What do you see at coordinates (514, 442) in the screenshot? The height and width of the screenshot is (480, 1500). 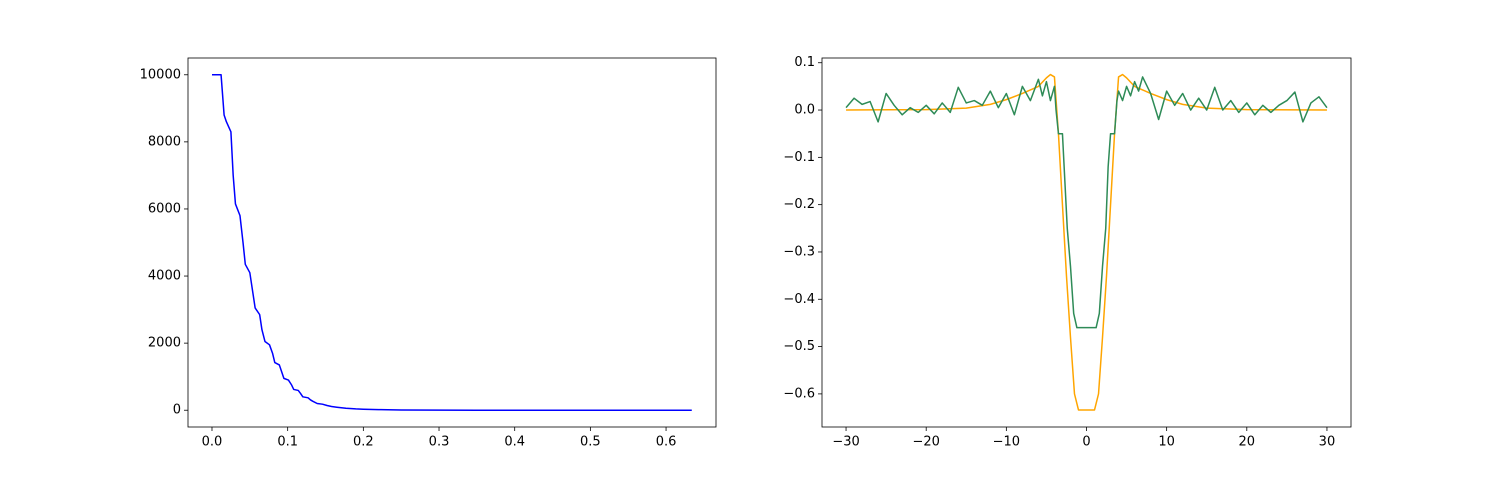 I see `x-tick-label: 0.4` at bounding box center [514, 442].